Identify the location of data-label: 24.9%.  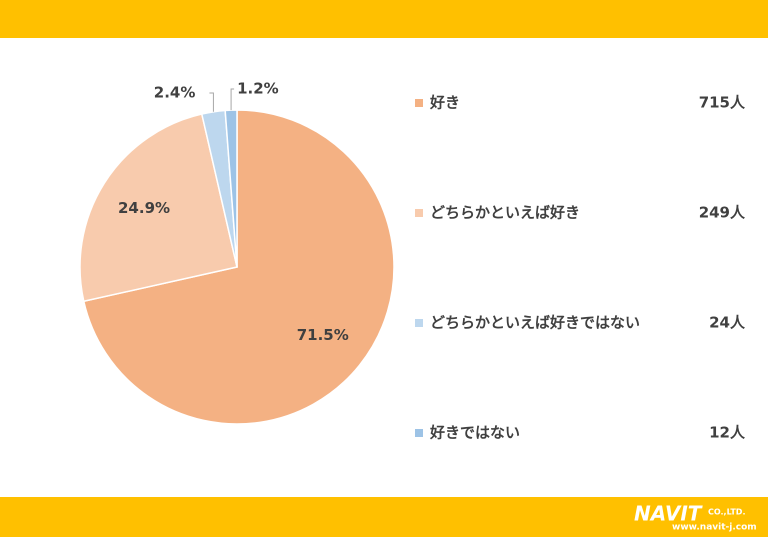
(144, 208).